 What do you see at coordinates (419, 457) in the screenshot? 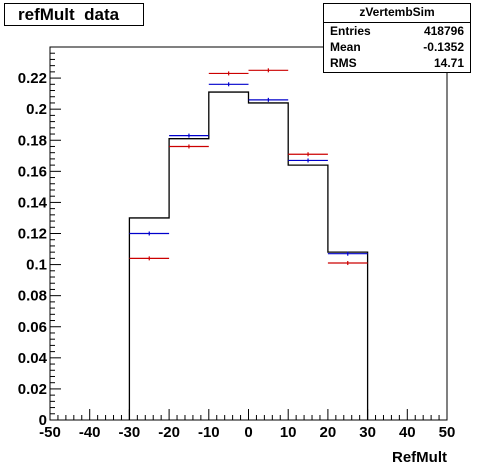
I see `x-axis-label: RefMult` at bounding box center [419, 457].